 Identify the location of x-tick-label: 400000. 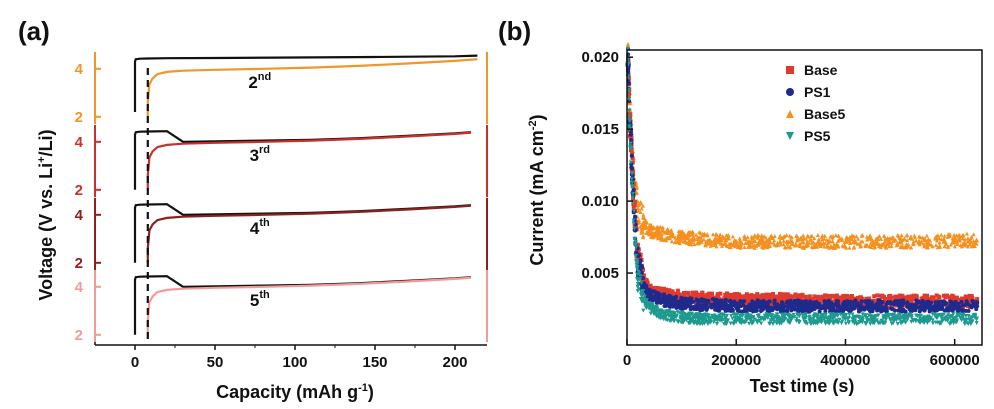
(845, 360).